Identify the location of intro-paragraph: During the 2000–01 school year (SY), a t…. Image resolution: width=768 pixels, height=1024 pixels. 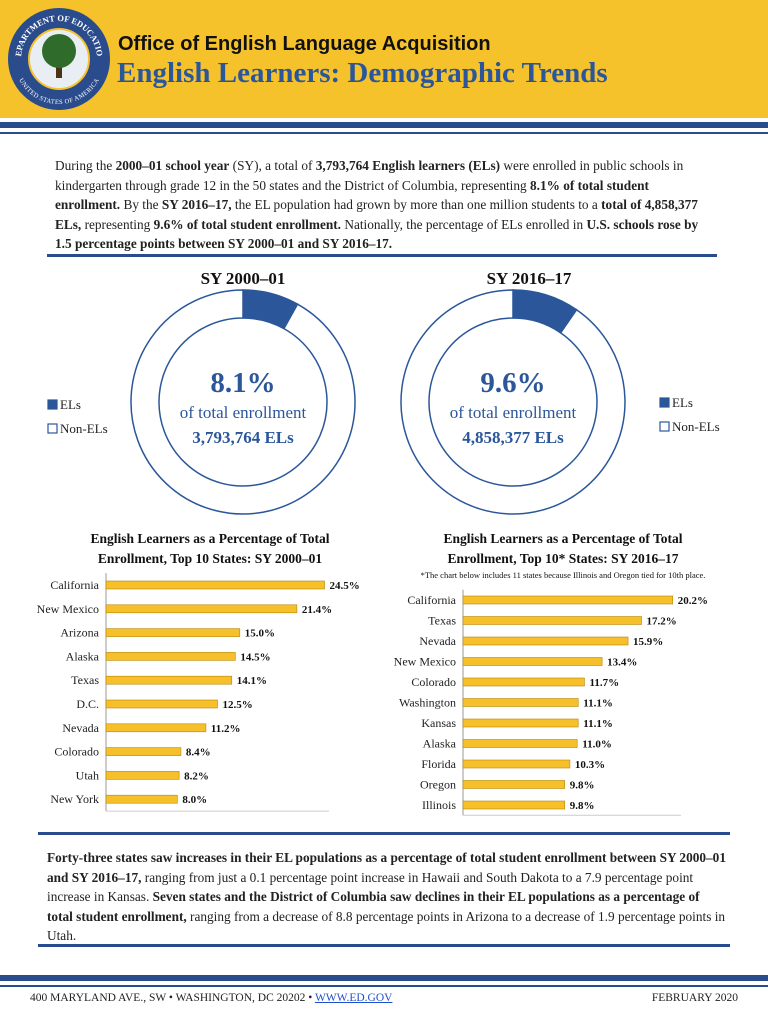
(385, 205).